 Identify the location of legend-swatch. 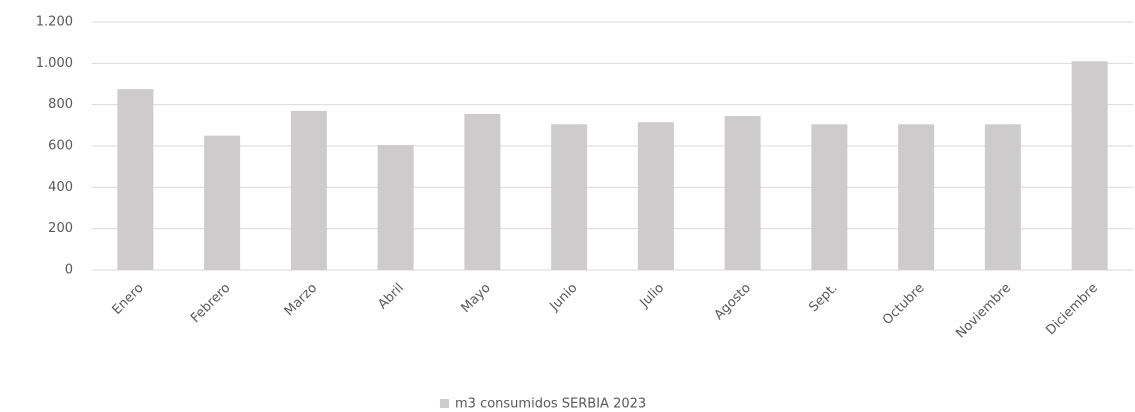
(444, 403).